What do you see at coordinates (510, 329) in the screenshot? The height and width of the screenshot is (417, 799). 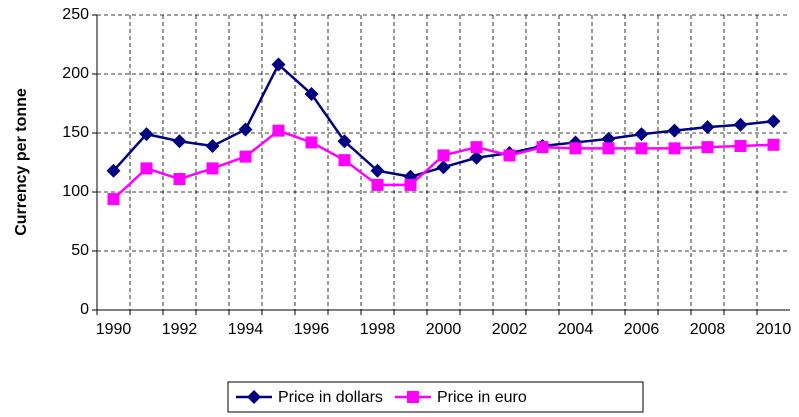 I see `x-tick-label: 2002` at bounding box center [510, 329].